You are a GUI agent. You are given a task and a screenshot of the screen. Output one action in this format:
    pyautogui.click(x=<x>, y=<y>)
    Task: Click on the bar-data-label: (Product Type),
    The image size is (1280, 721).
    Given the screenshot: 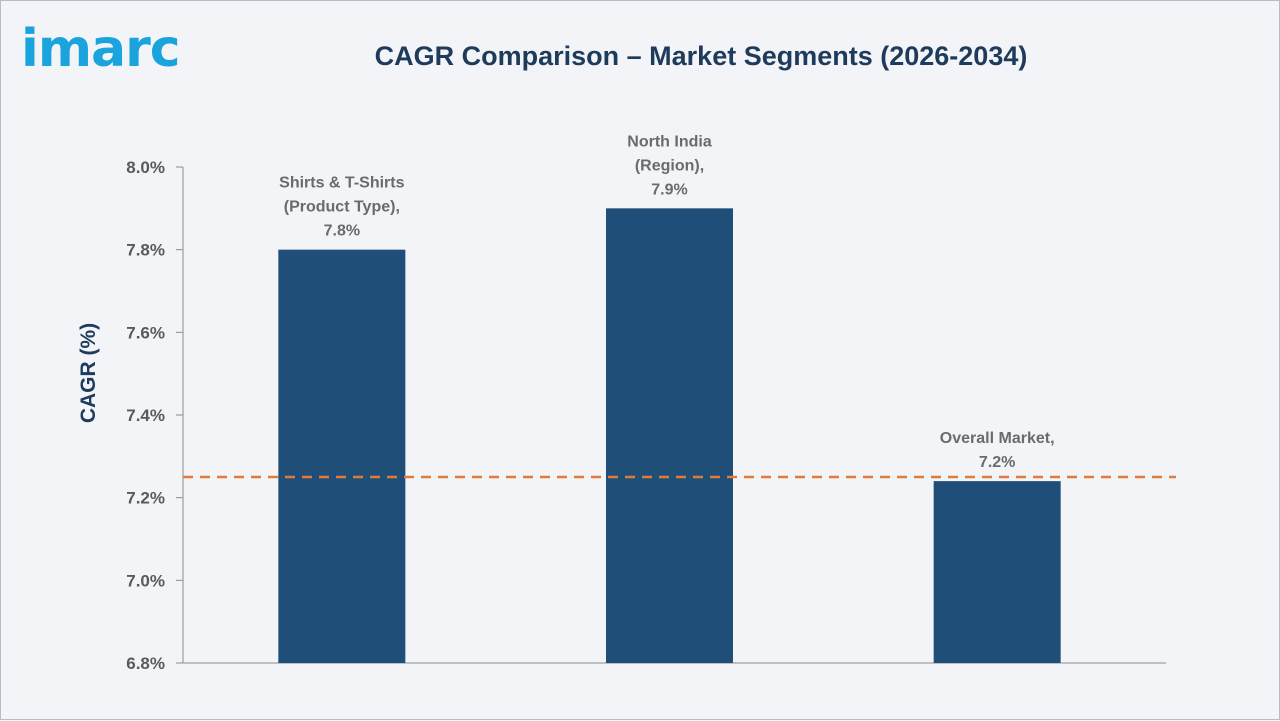 What is the action you would take?
    pyautogui.click(x=342, y=207)
    